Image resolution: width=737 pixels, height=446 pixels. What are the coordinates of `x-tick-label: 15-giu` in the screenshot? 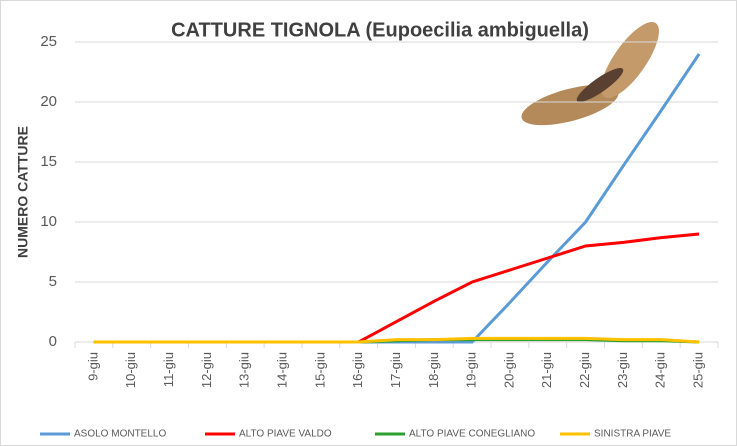 It's located at (319, 370).